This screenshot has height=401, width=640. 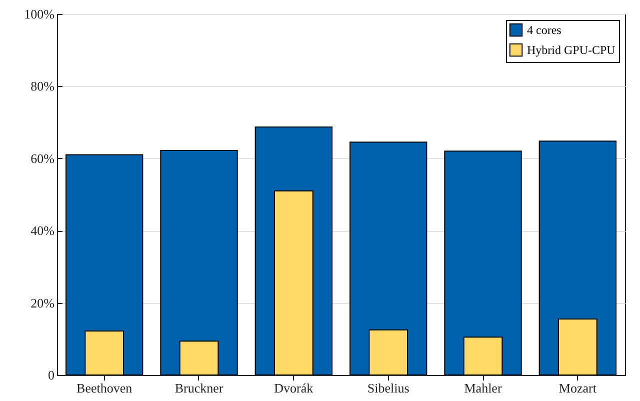 I want to click on x-tick-label: Mahler, so click(x=483, y=388).